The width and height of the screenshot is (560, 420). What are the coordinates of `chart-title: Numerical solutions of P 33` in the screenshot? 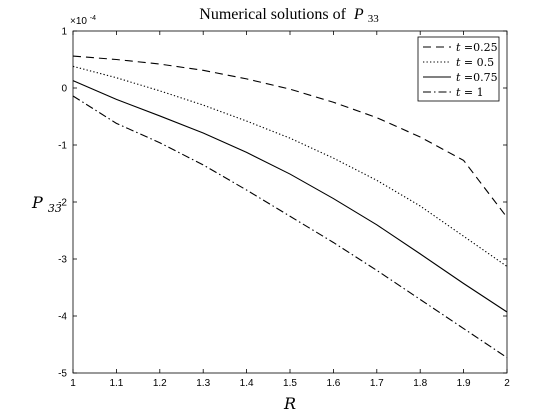 It's located at (289, 15).